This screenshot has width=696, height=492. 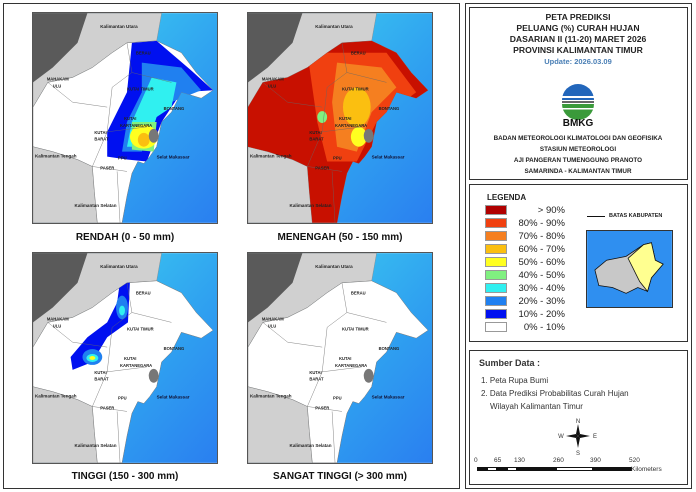 I want to click on legend-item: 10% - 20%, so click(x=525, y=314).